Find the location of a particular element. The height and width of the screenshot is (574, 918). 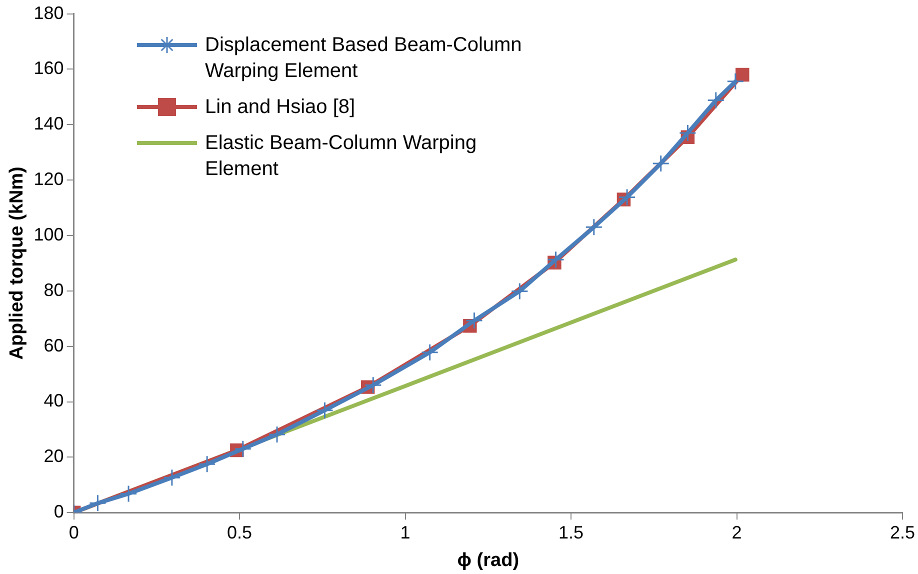

x-tick-label: 1 is located at coordinates (405, 532).